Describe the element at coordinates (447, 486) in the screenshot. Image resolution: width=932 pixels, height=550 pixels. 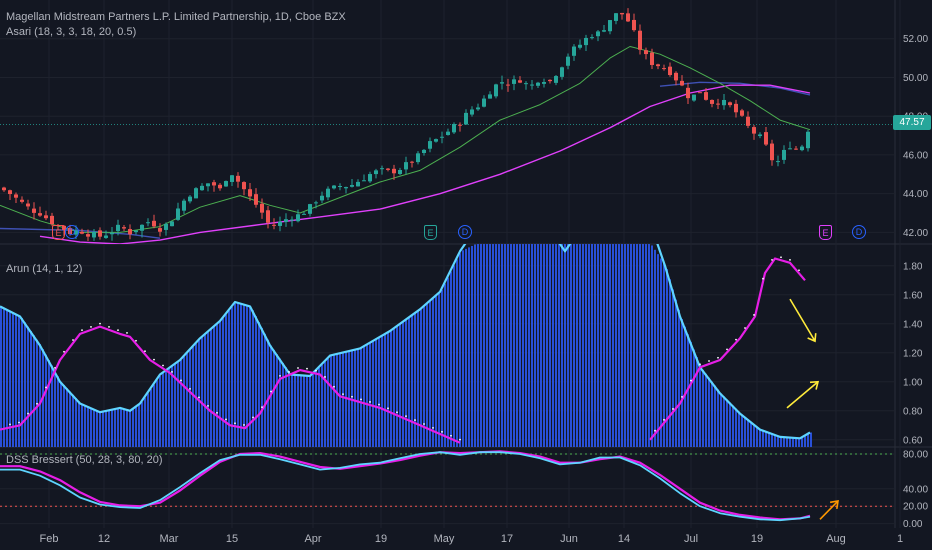
I see `dss-pane` at that location.